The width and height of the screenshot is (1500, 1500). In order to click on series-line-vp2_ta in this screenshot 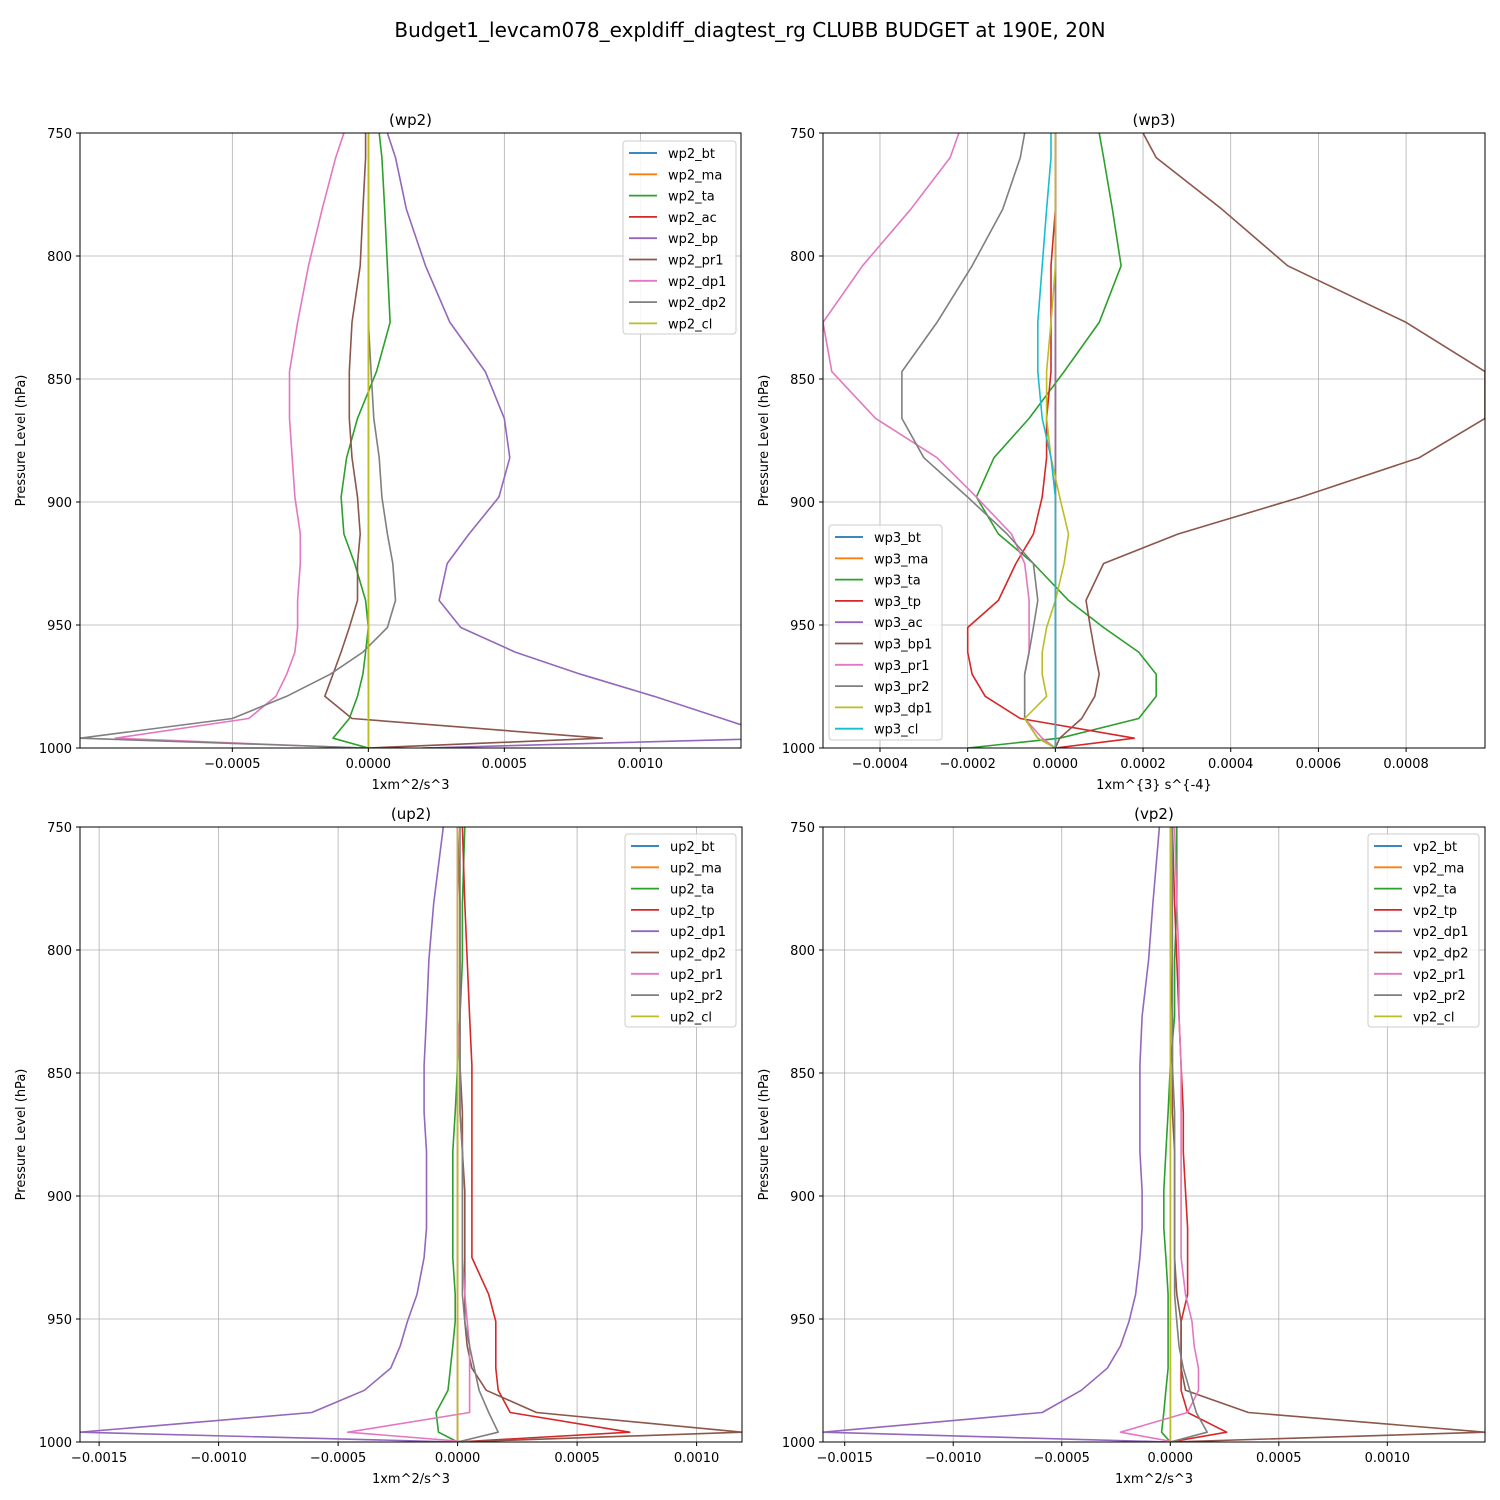, I will do `click(1169, 1134)`.